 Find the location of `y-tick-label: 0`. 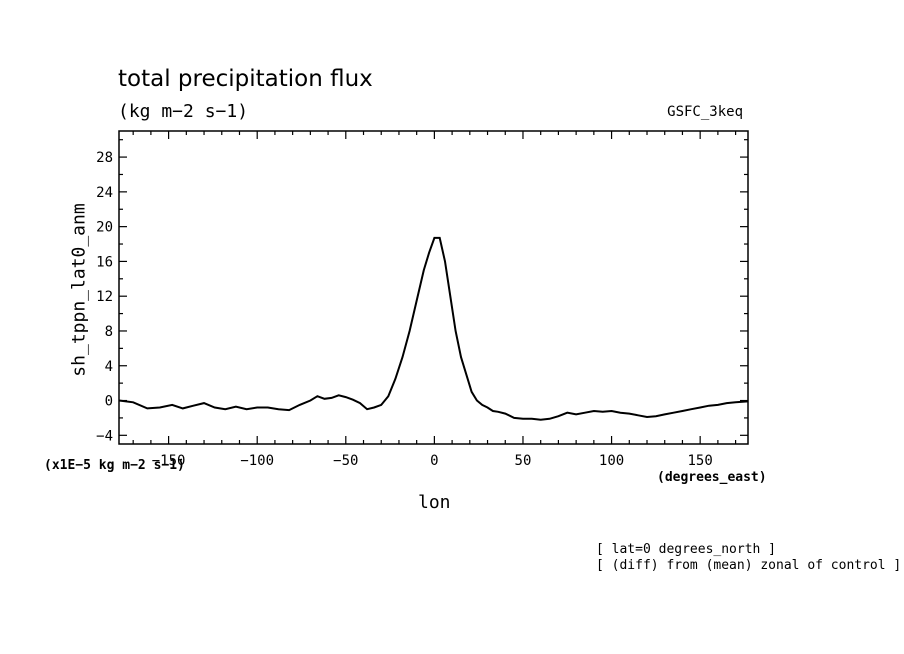

y-tick-label: 0 is located at coordinates (109, 402).